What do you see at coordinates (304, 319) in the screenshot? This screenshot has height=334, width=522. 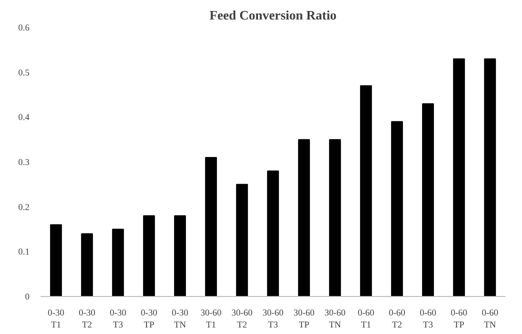 I see `x-tick-label: 30-60 TP` at bounding box center [304, 319].